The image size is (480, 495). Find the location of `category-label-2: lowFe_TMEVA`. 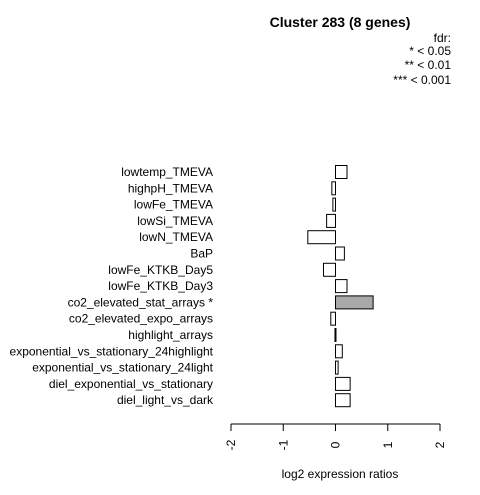

category-label-2: lowFe_TMEVA is located at coordinates (173, 205).